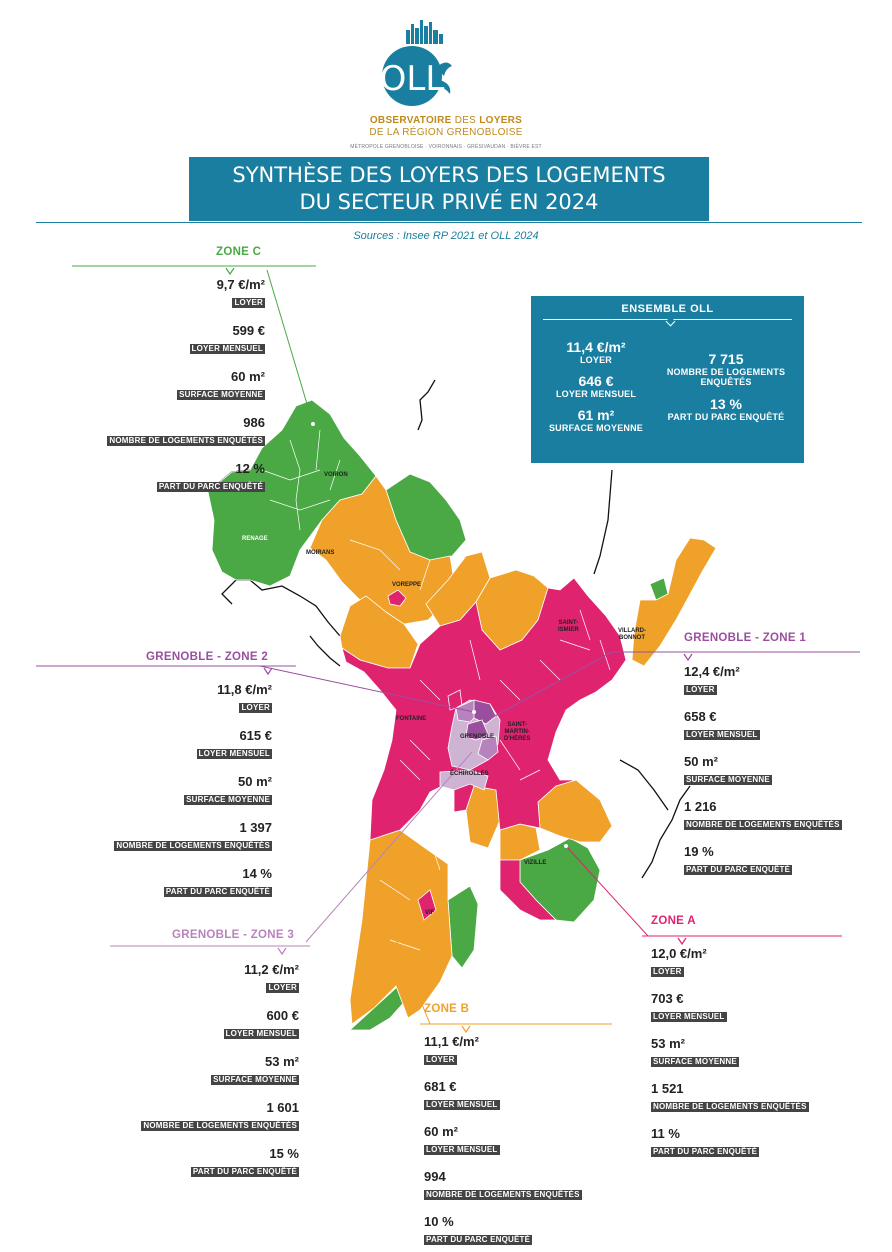 The image size is (892, 1252). Describe the element at coordinates (255, 708) in the screenshot. I see `grenoble-2-loyer-m2-label: LOYER` at that location.